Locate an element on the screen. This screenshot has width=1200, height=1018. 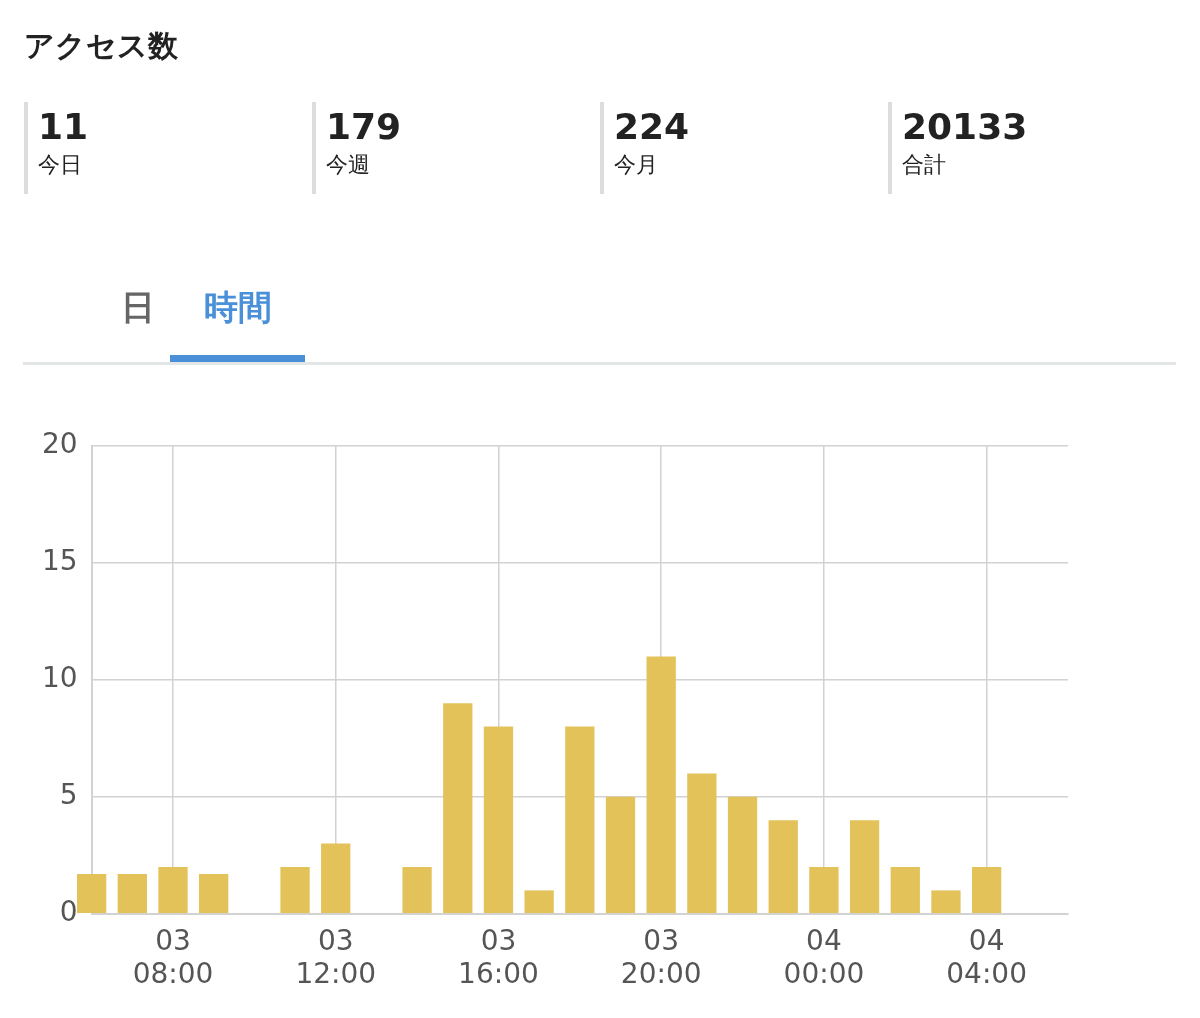
x-tick-label: 03 20:00 is located at coordinates (661, 957).